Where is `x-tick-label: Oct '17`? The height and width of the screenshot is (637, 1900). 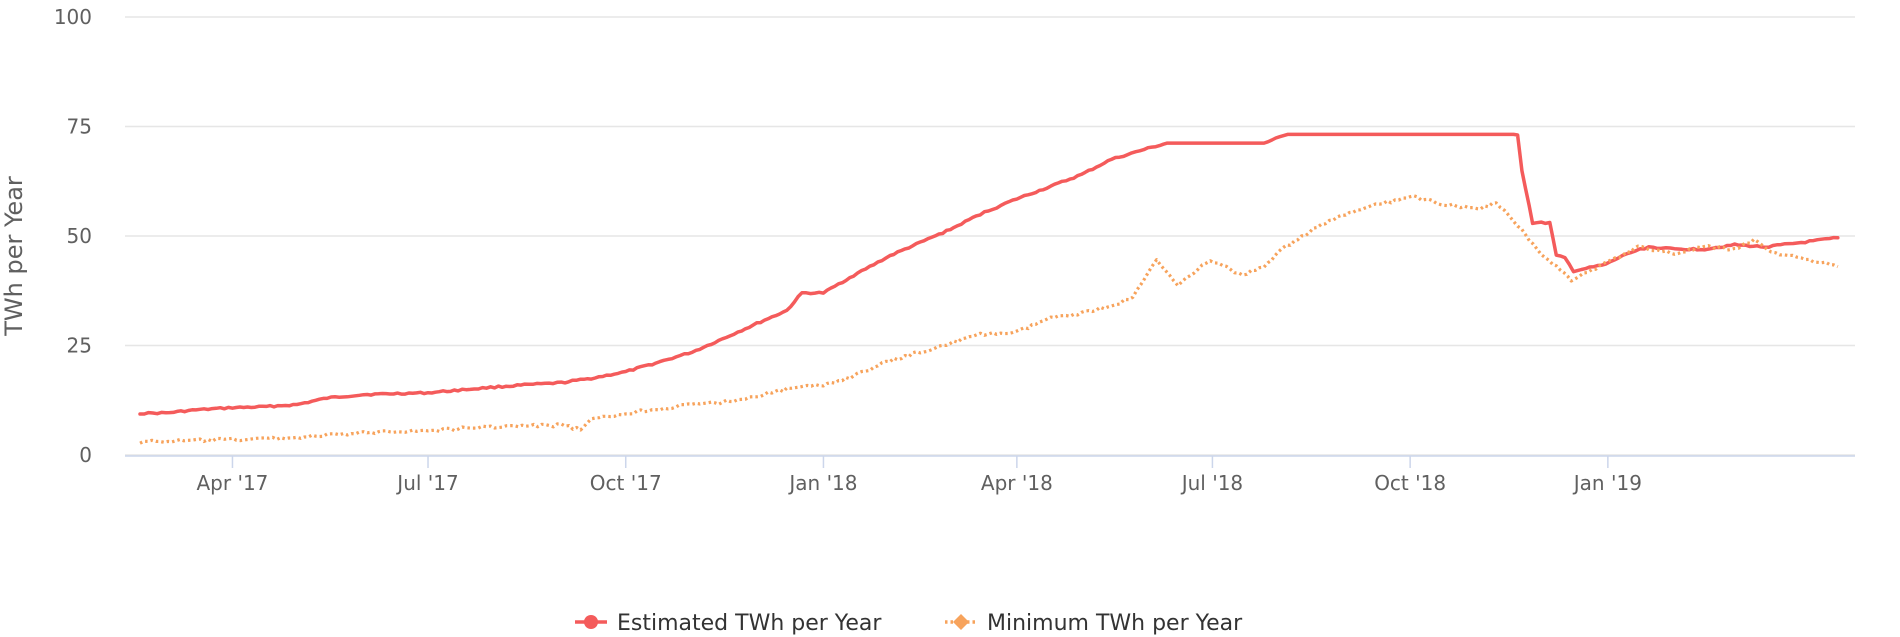 x-tick-label: Oct '17 is located at coordinates (626, 483).